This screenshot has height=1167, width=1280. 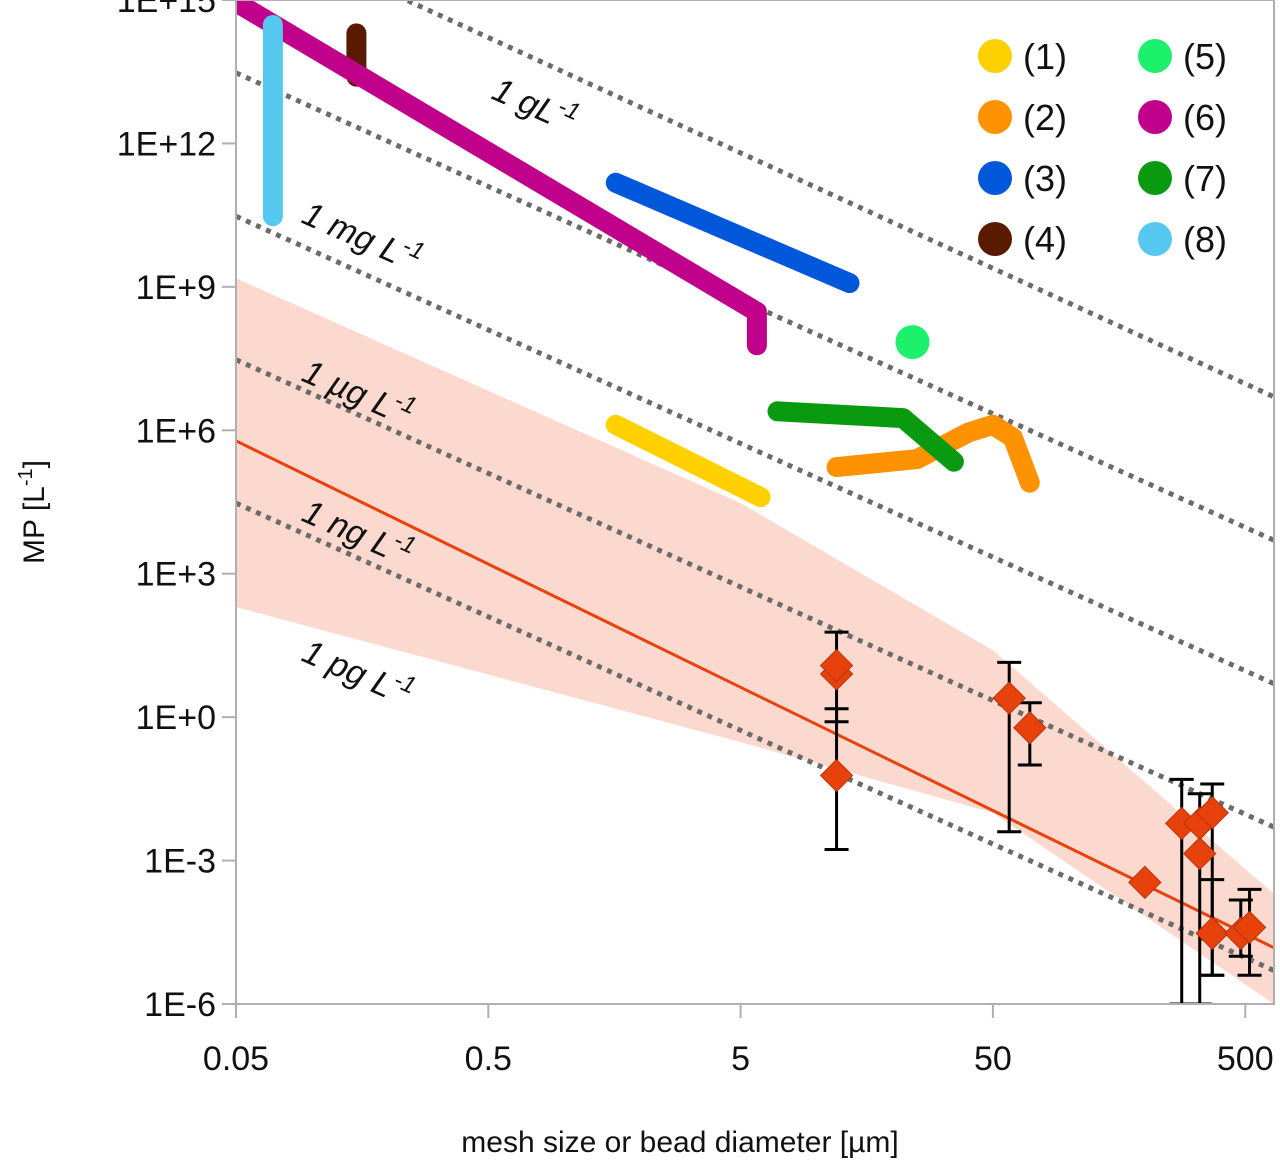 I want to click on x-axis-title: mesh size or bead diameter [µm], so click(x=679, y=1142).